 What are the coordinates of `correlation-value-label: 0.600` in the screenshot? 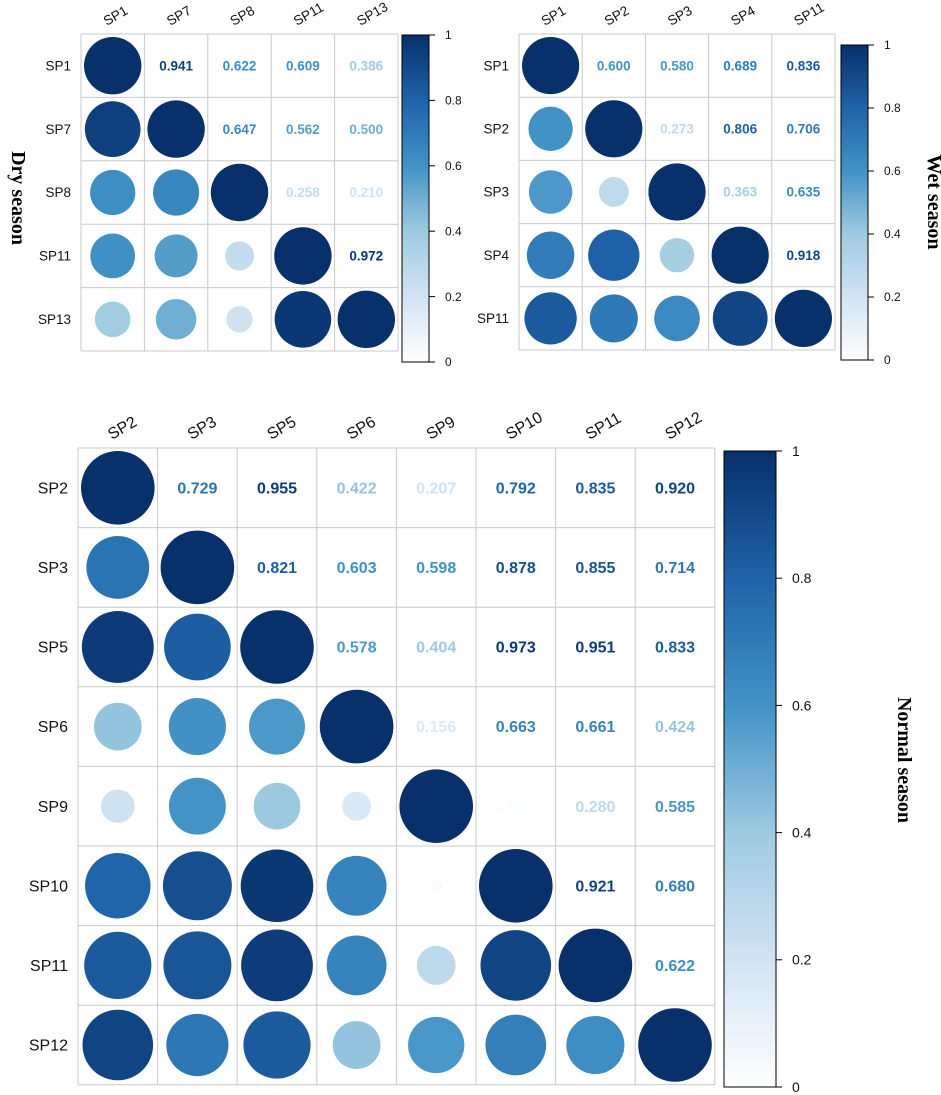 It's located at (614, 65).